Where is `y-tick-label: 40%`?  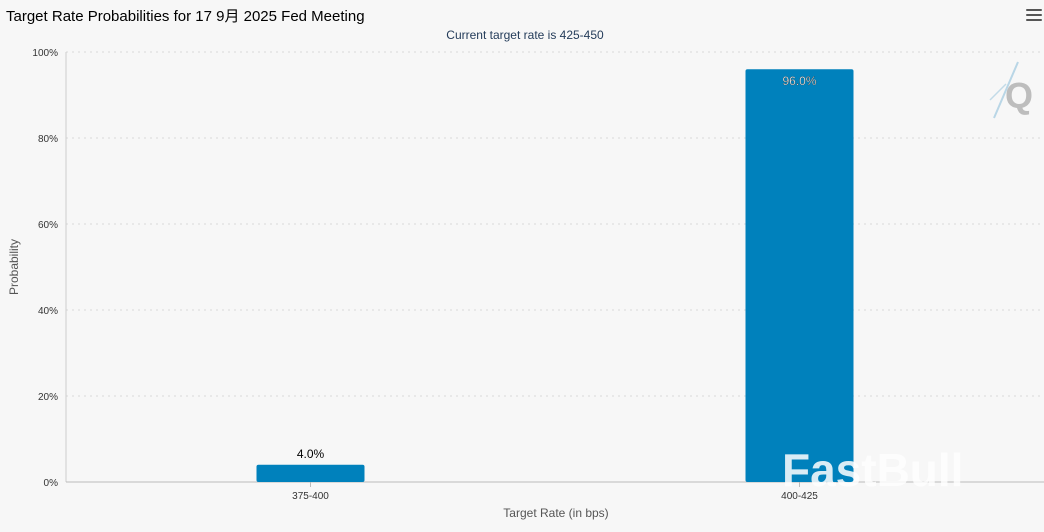 y-tick-label: 40% is located at coordinates (48, 311).